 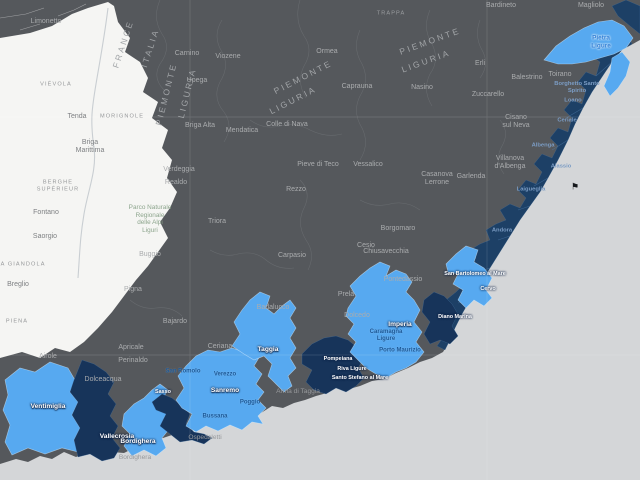 I want to click on map-label-airole: Airole, so click(x=48, y=356).